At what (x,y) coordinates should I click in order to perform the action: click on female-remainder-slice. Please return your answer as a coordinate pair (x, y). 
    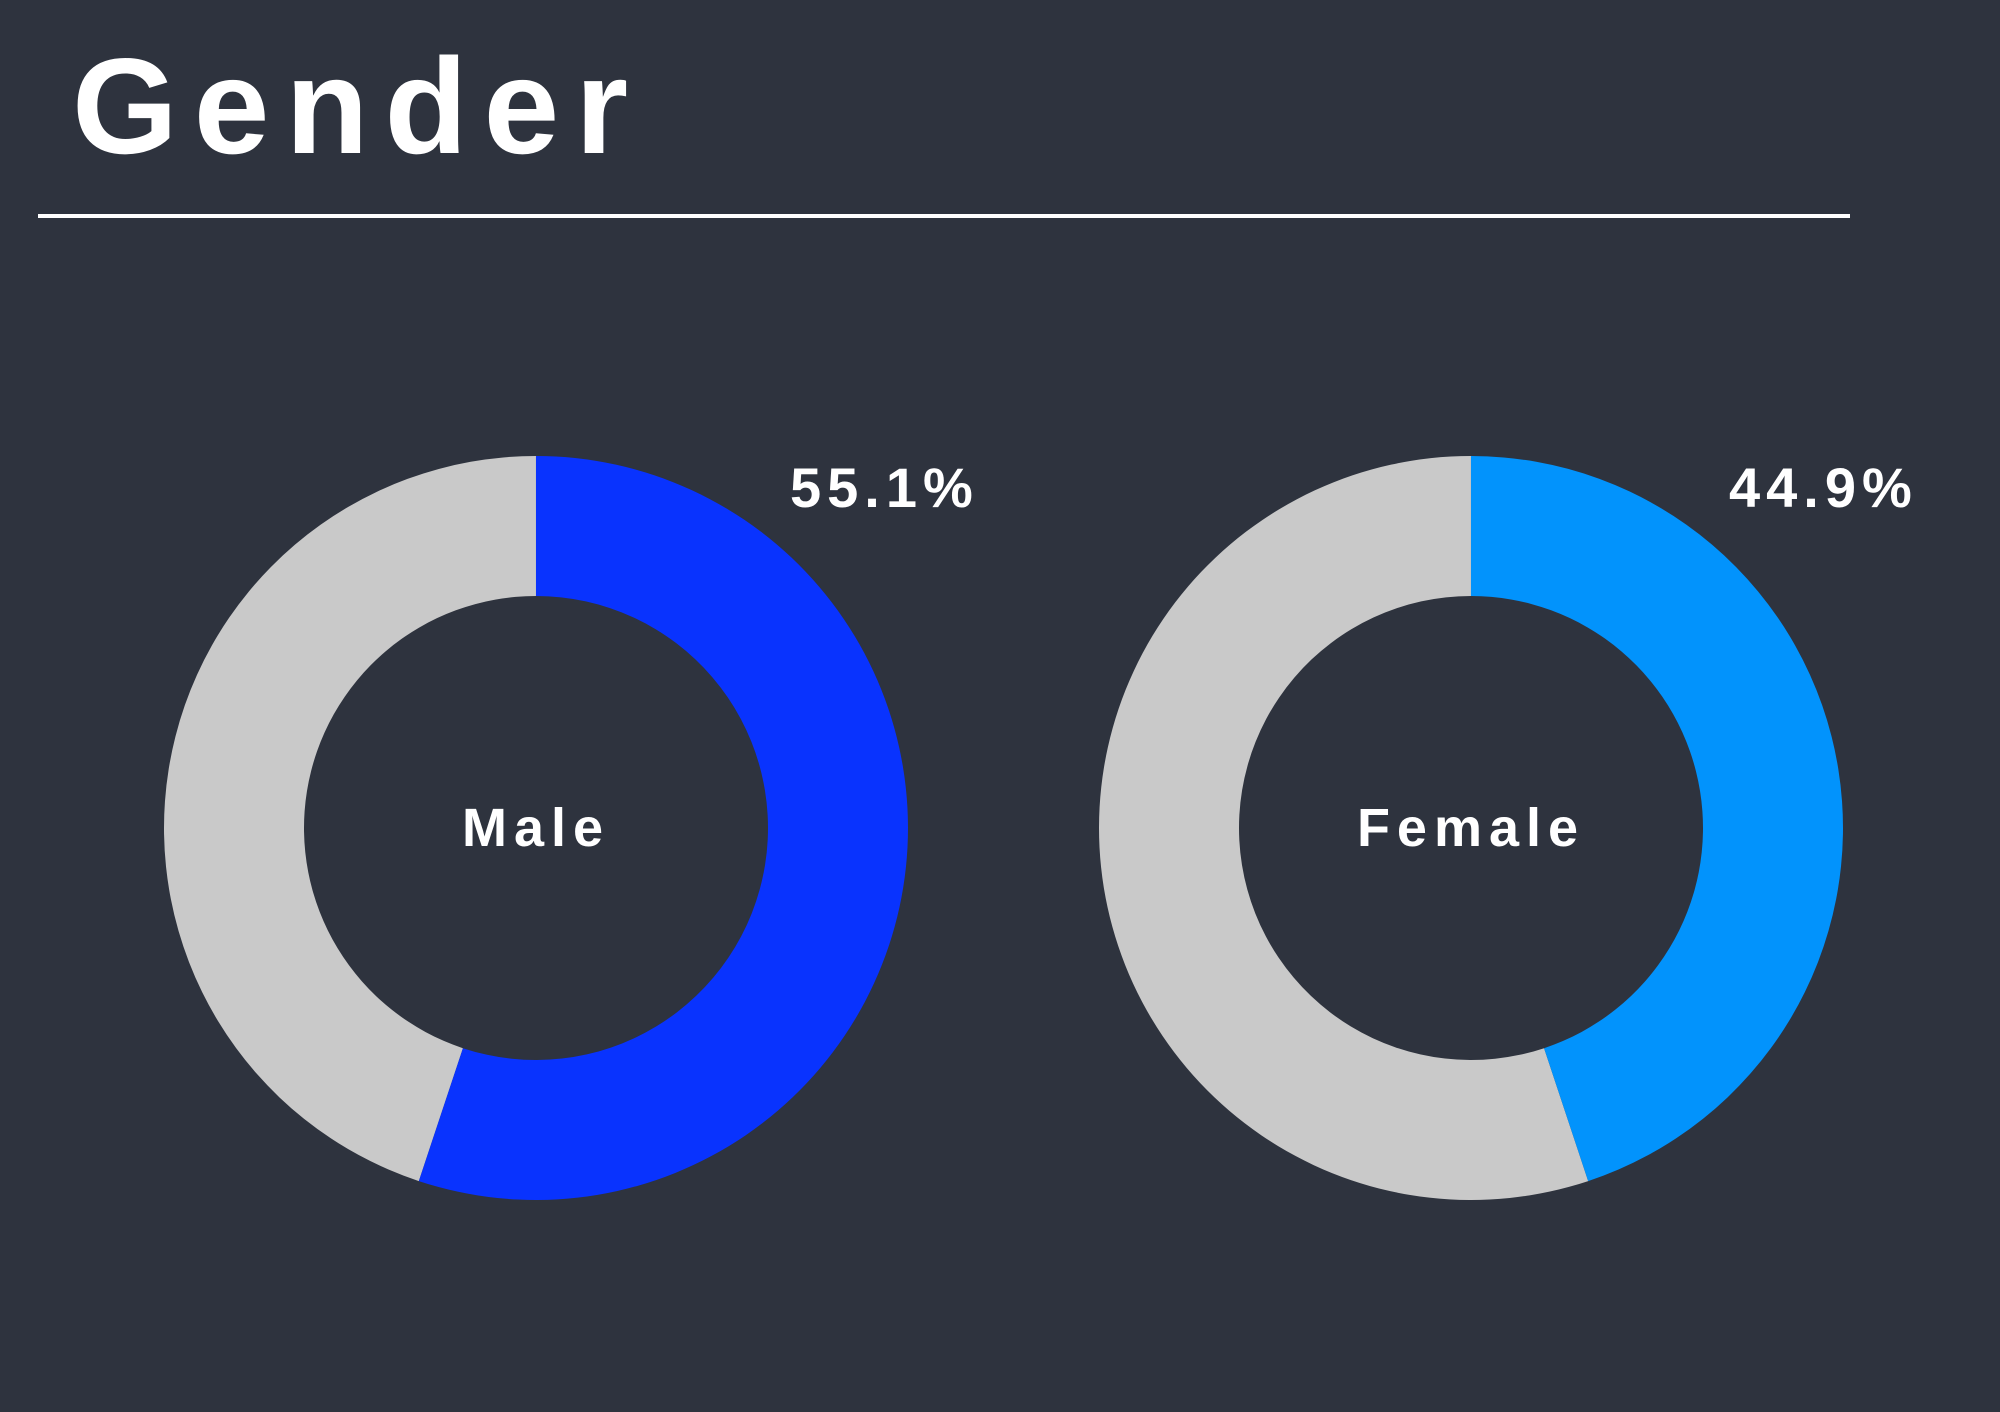
    Looking at the image, I should click on (1344, 828).